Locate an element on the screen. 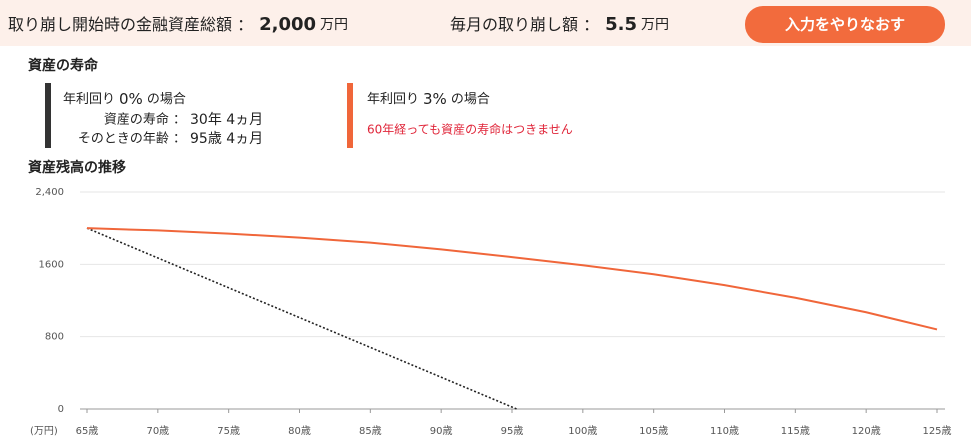 This screenshot has width=971, height=440. reset-button: 入力をやりなおす is located at coordinates (845, 24).